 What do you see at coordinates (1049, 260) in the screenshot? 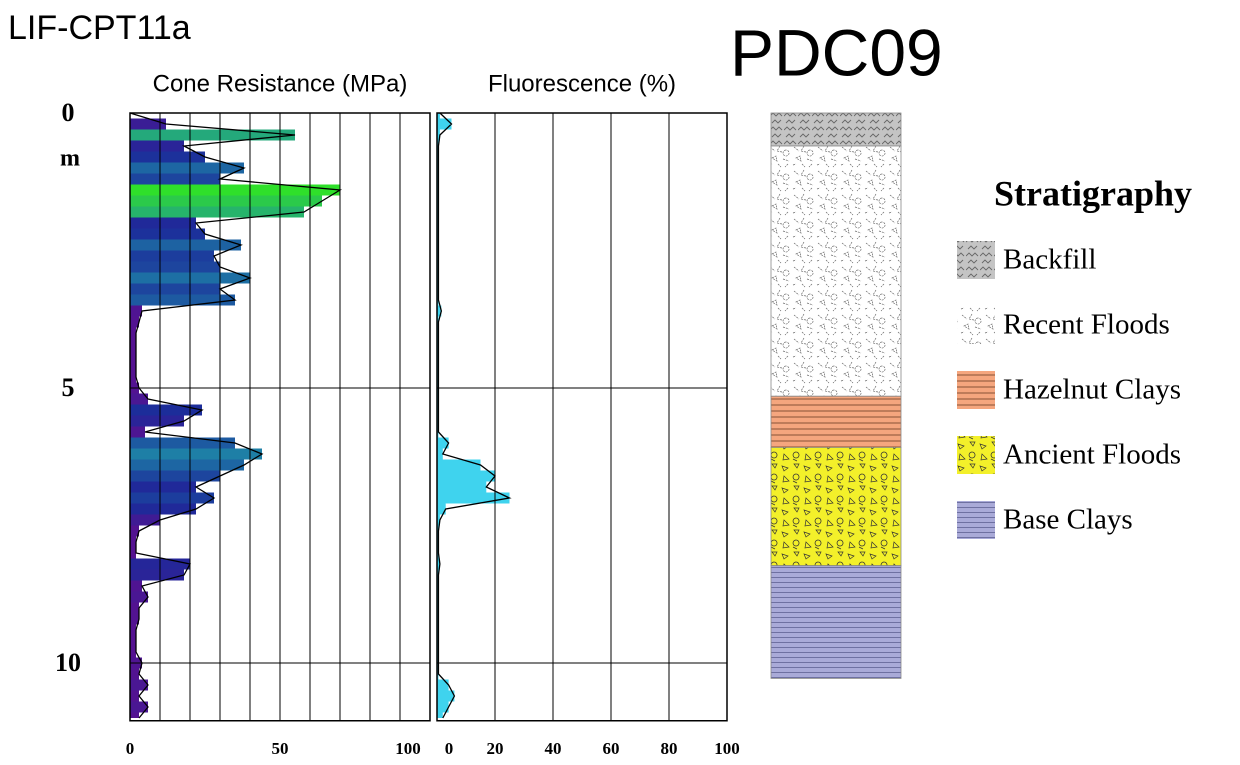
I see `legend-label: Backfill` at bounding box center [1049, 260].